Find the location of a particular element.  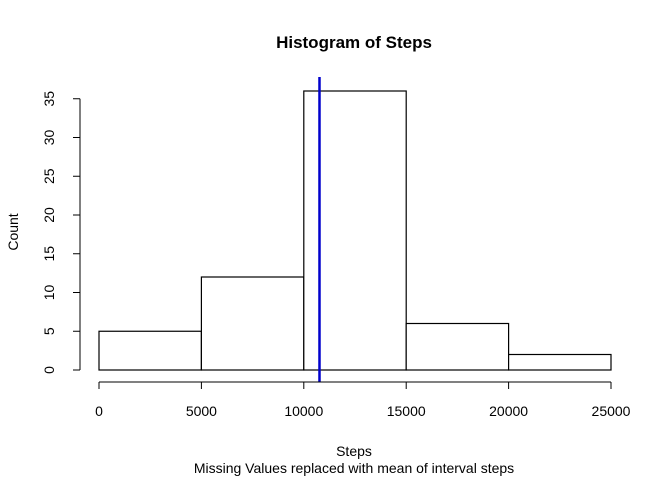

x-tick-label-1: 5000 is located at coordinates (201, 411).